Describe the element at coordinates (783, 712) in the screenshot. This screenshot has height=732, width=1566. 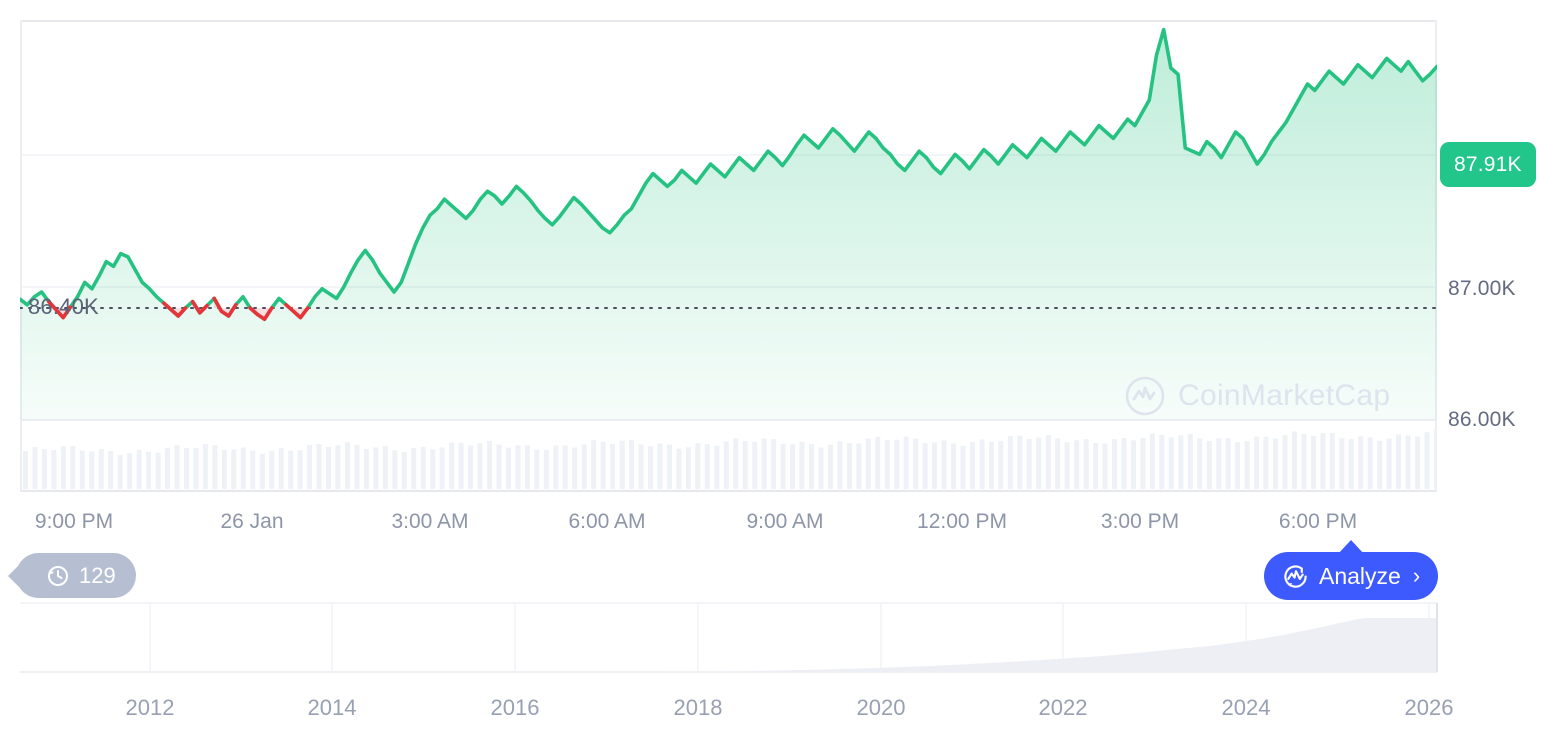
I see `navigator-x-axis: 2012 2014 2016 2018 2020 2022 2024 2026` at that location.